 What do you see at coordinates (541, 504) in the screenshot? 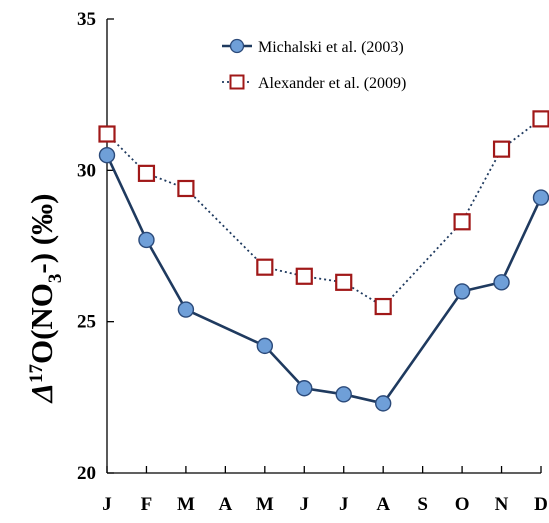
I see `x-tick-label: D` at bounding box center [541, 504].